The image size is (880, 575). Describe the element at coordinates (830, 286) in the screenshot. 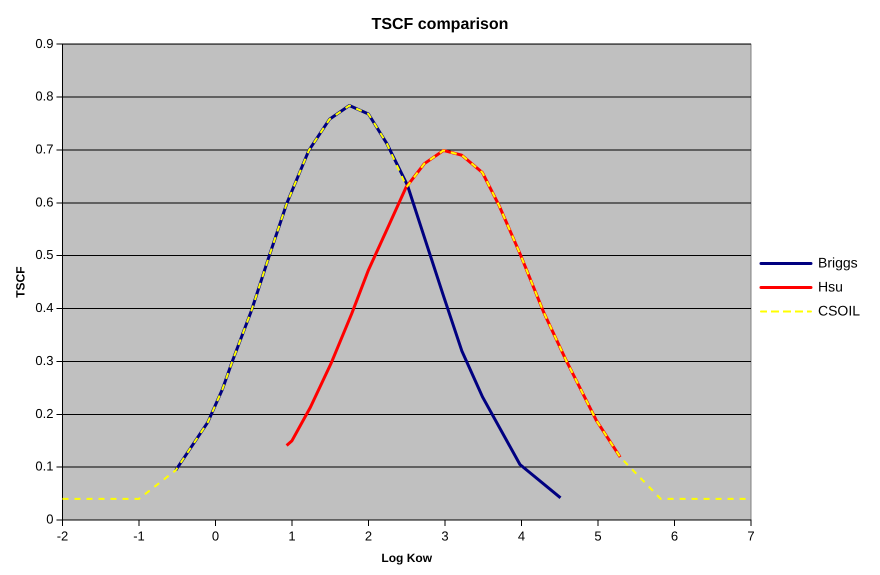

I see `legend-label: Hsu` at that location.